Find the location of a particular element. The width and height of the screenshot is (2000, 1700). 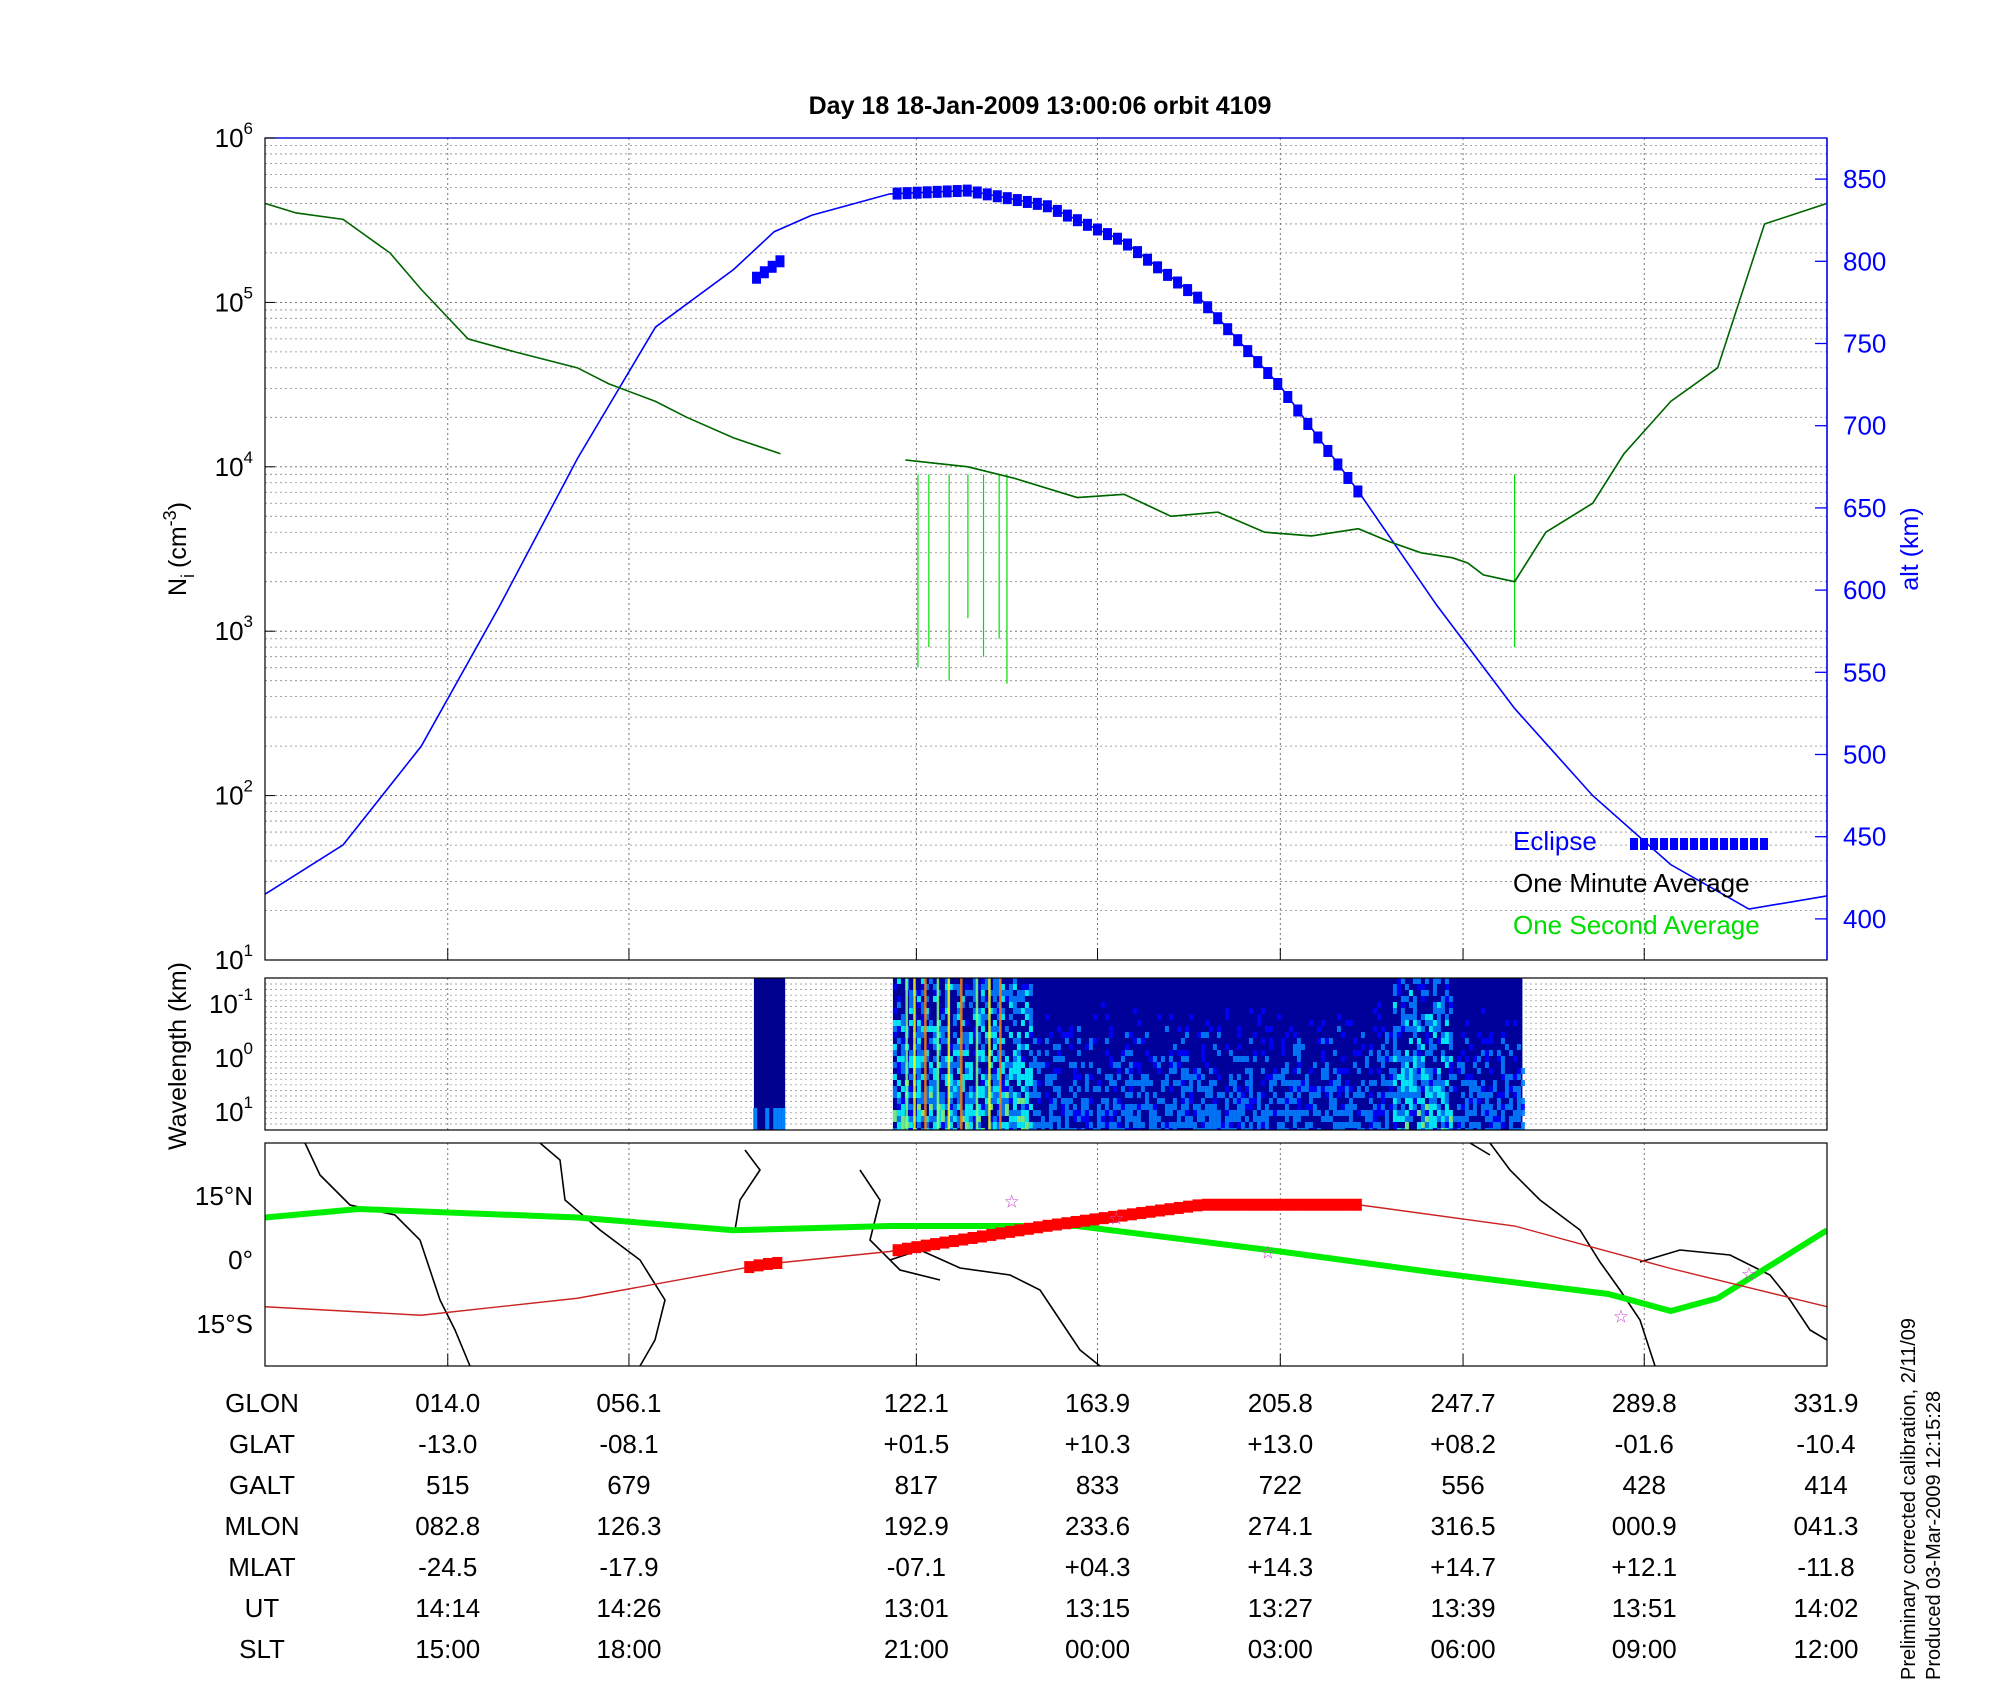

table-cell: 000.9 is located at coordinates (1644, 1526).